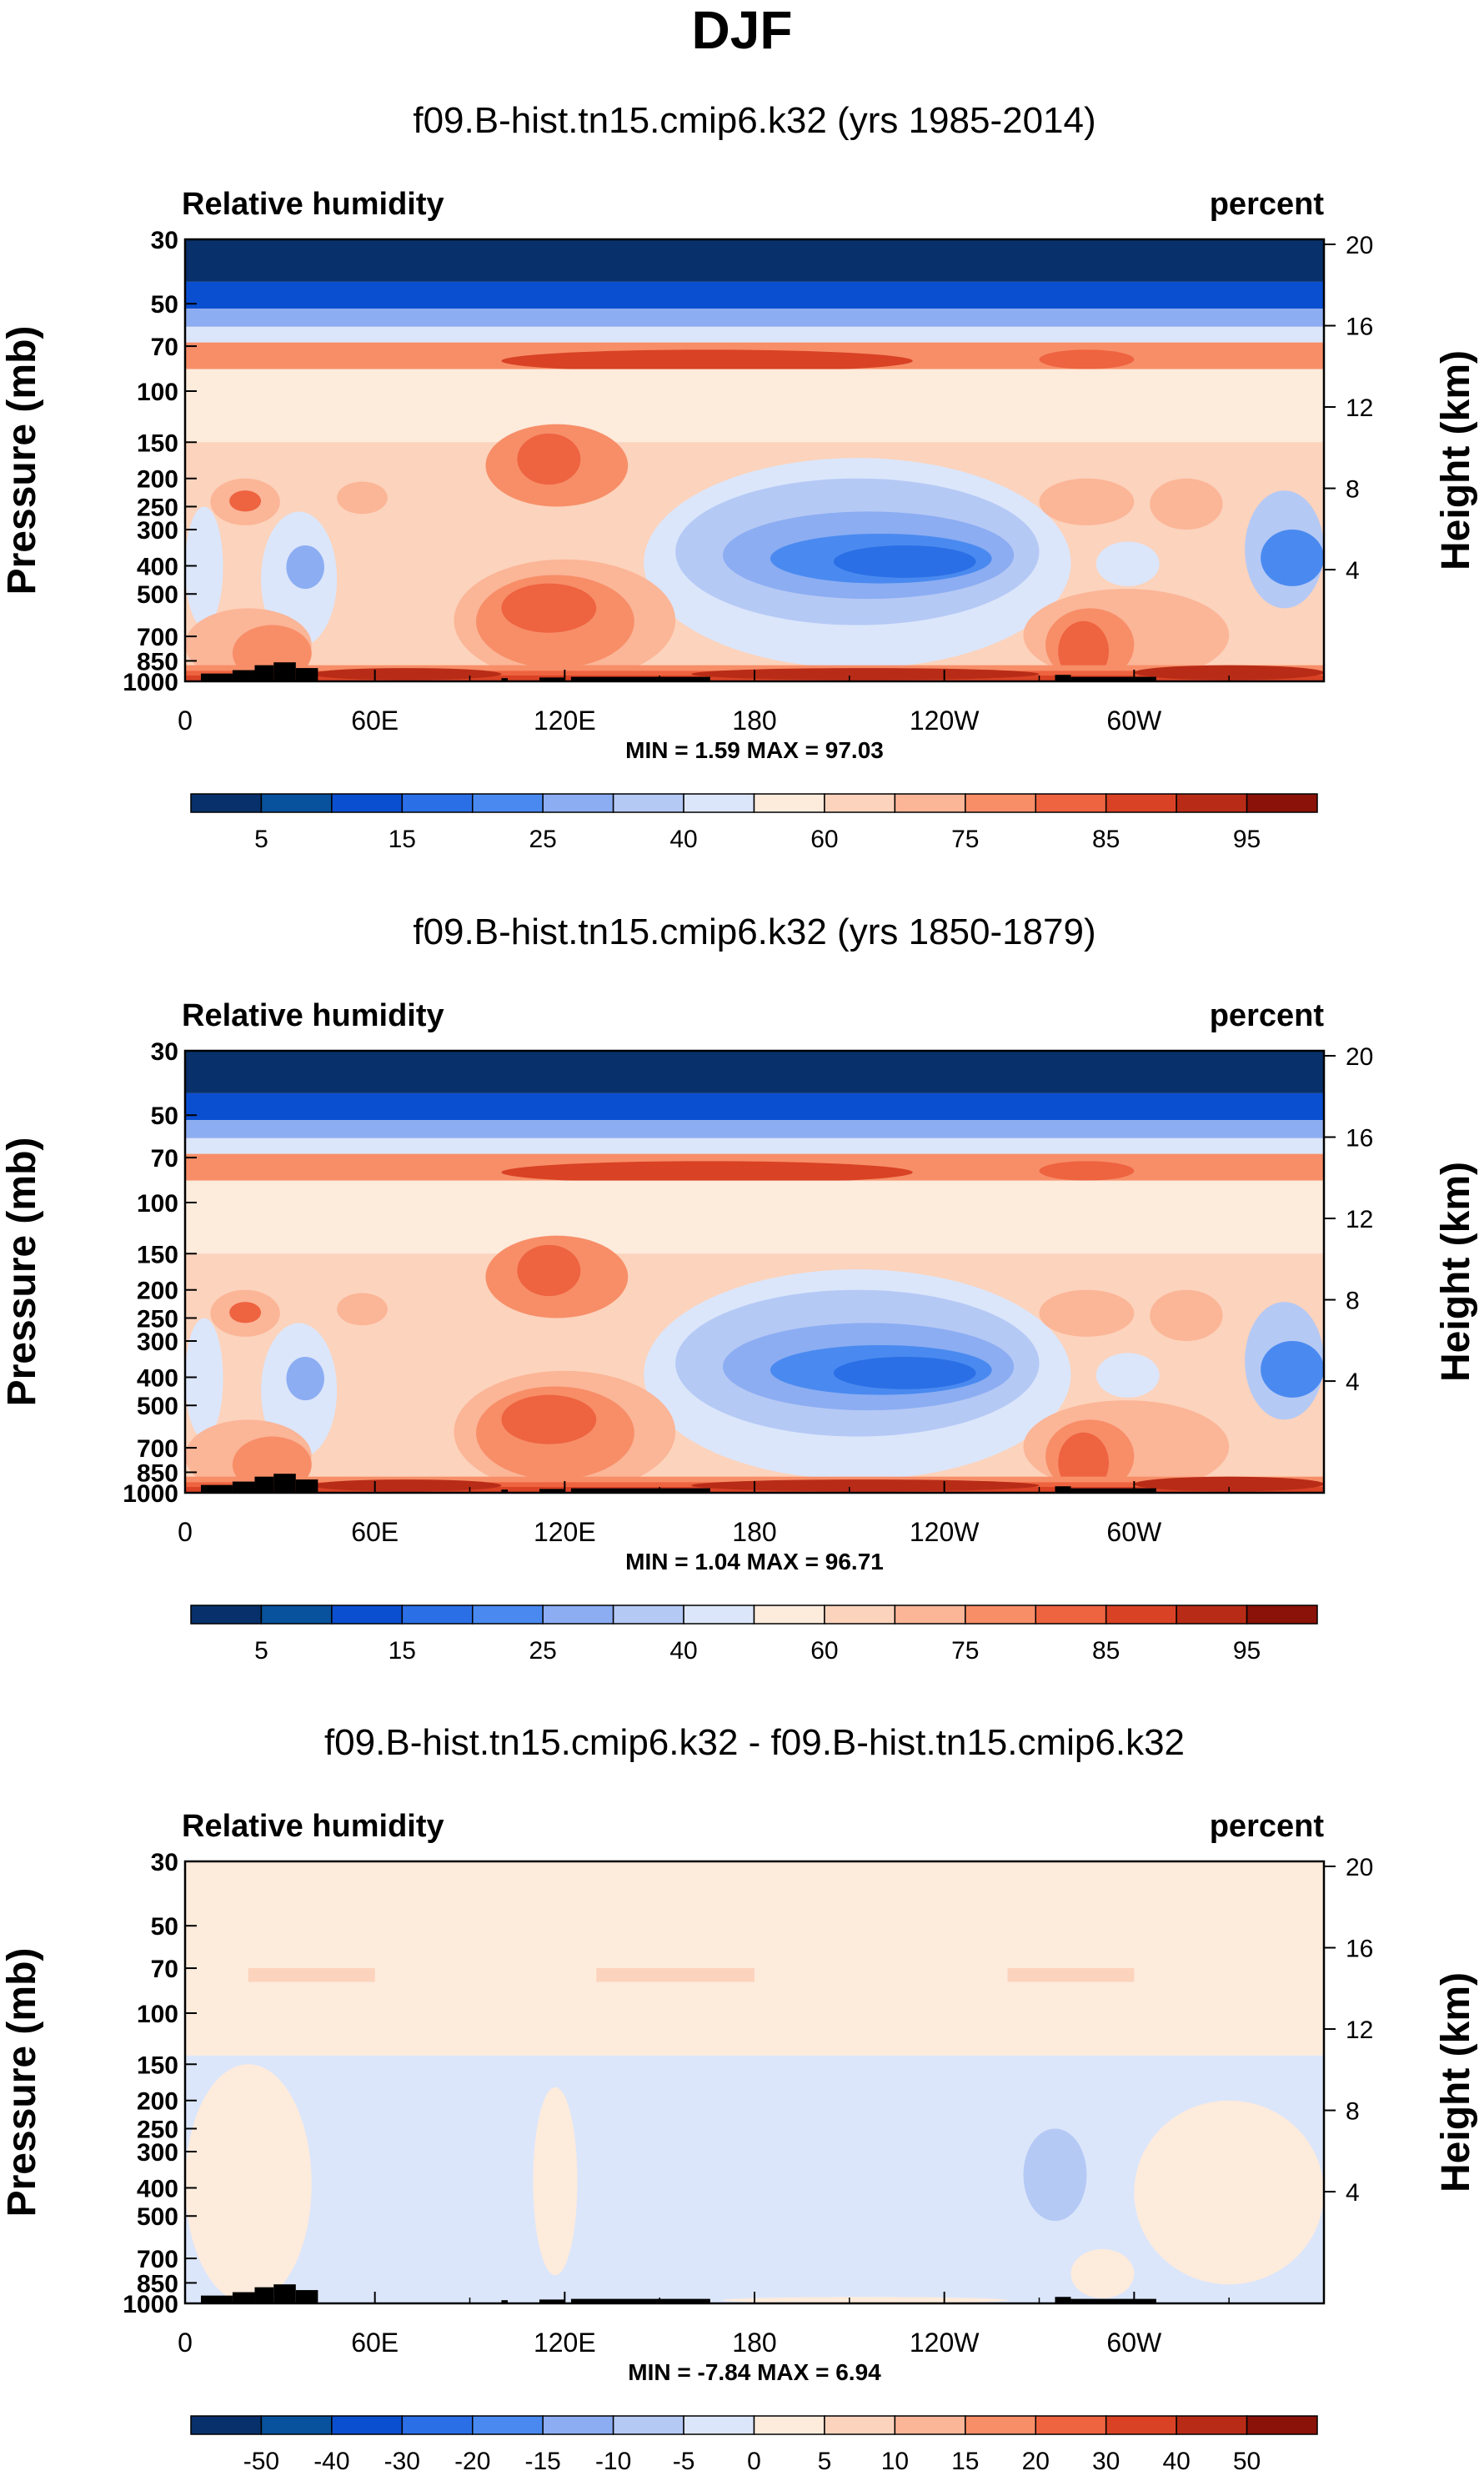 The image size is (1484, 2481). What do you see at coordinates (1247, 2461) in the screenshot?
I see `colorbar-label: 50` at bounding box center [1247, 2461].